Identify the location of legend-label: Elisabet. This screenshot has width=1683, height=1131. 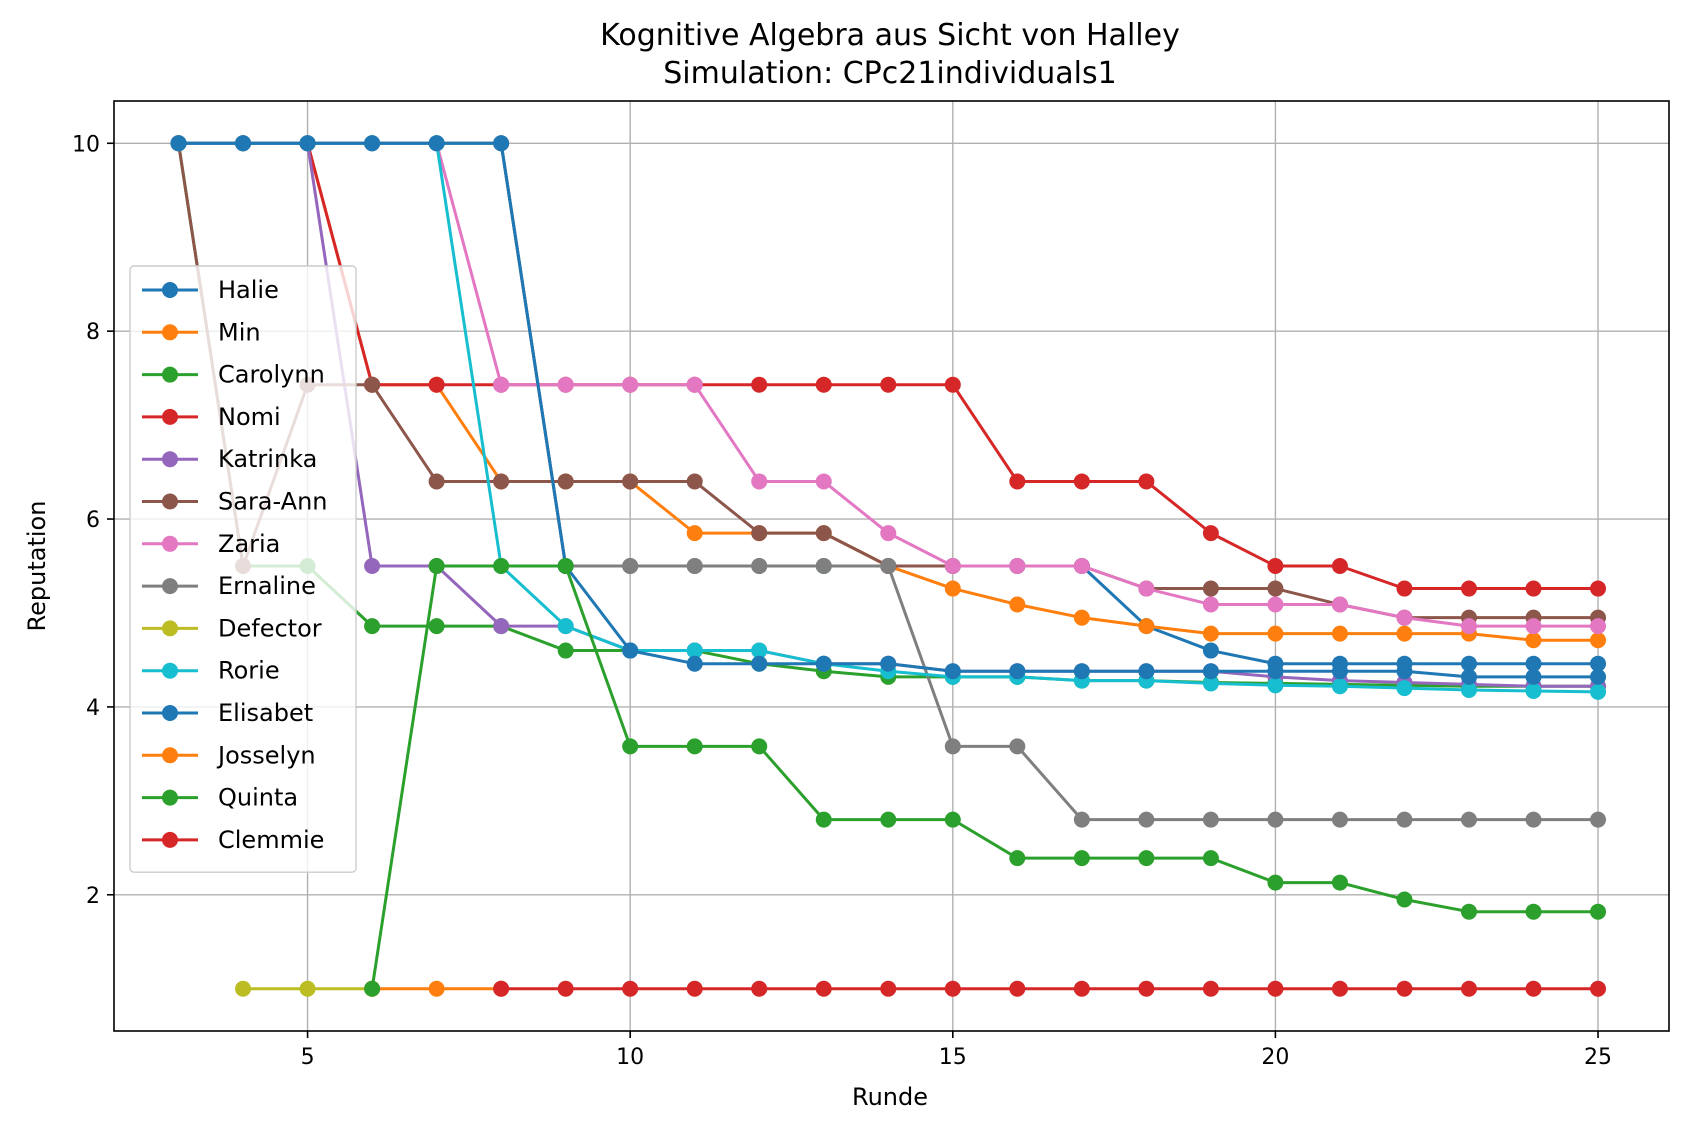
(265, 713).